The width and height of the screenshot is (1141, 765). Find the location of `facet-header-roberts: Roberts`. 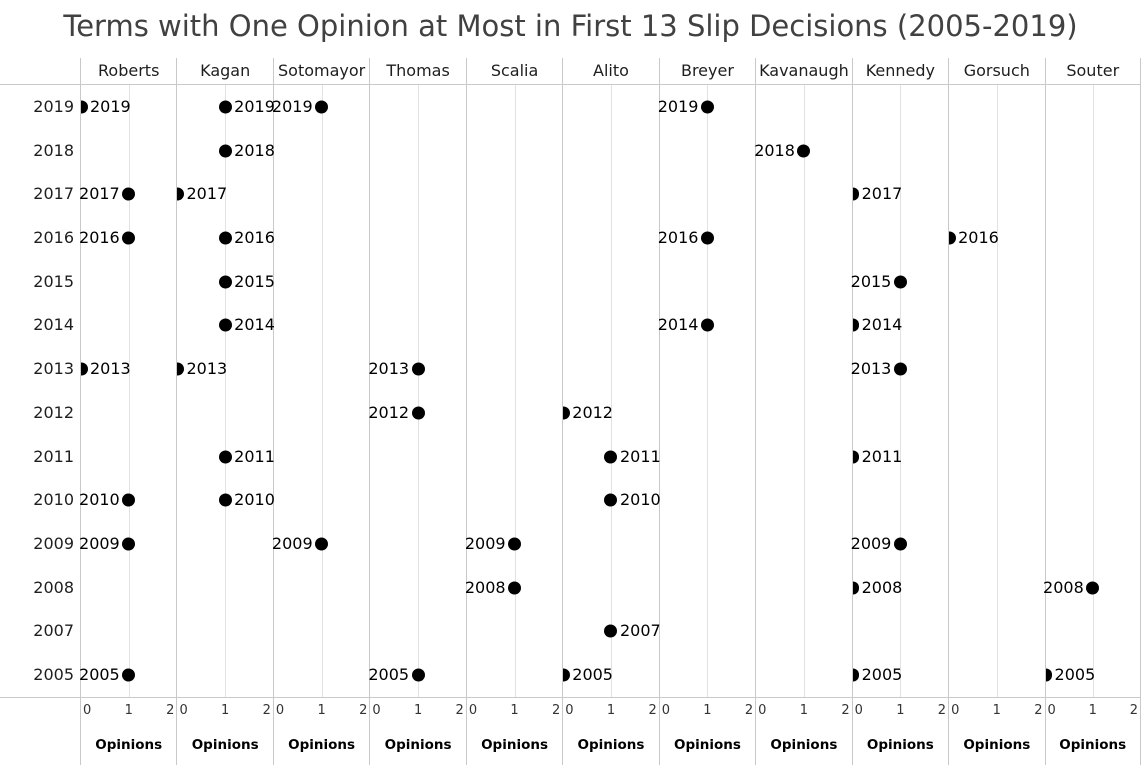

facet-header-roberts: Roberts is located at coordinates (128, 71).